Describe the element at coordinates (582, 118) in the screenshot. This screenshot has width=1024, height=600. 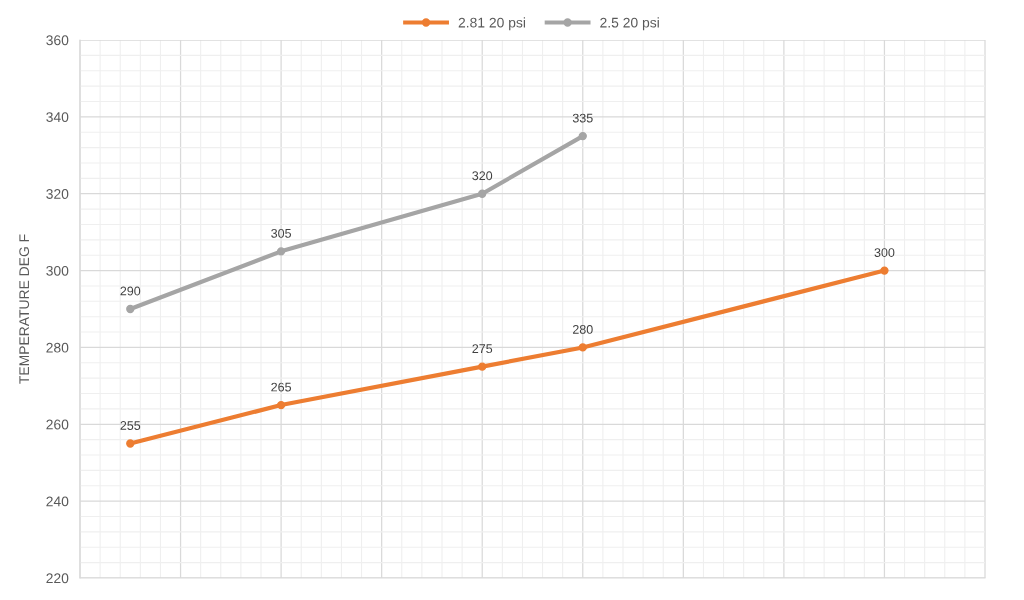
I see `data-label: 335` at that location.